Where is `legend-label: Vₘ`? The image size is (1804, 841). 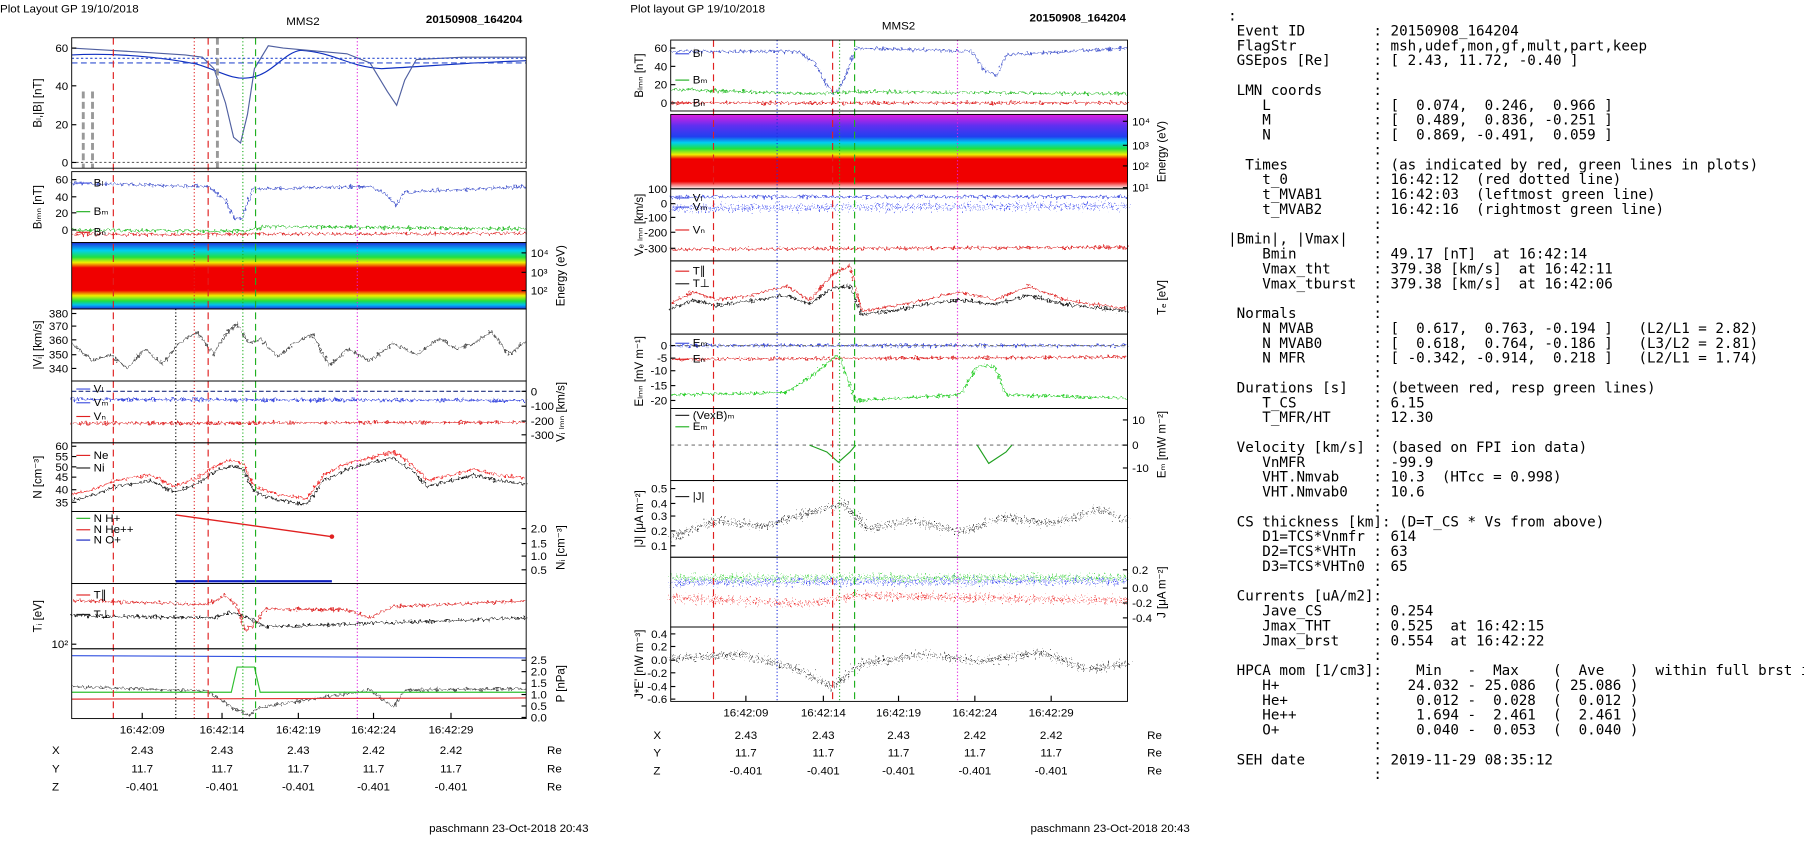
legend-label: Vₘ is located at coordinates (101, 403).